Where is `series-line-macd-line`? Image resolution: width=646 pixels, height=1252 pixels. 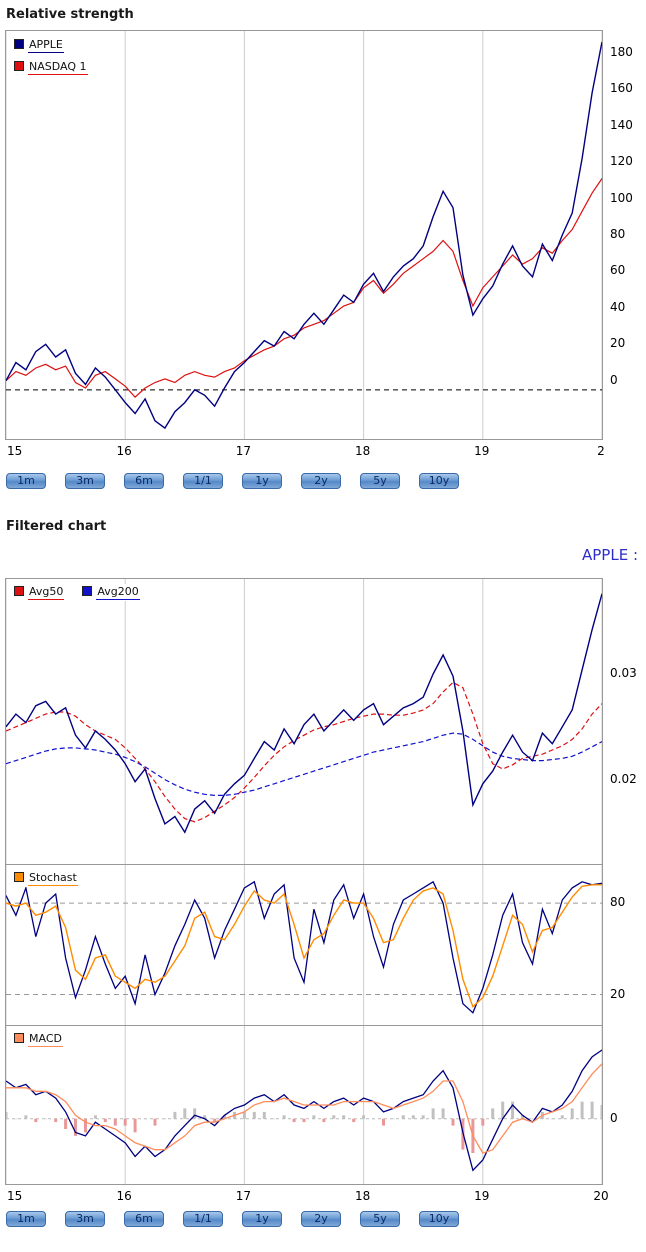
series-line-macd-line is located at coordinates (304, 1110).